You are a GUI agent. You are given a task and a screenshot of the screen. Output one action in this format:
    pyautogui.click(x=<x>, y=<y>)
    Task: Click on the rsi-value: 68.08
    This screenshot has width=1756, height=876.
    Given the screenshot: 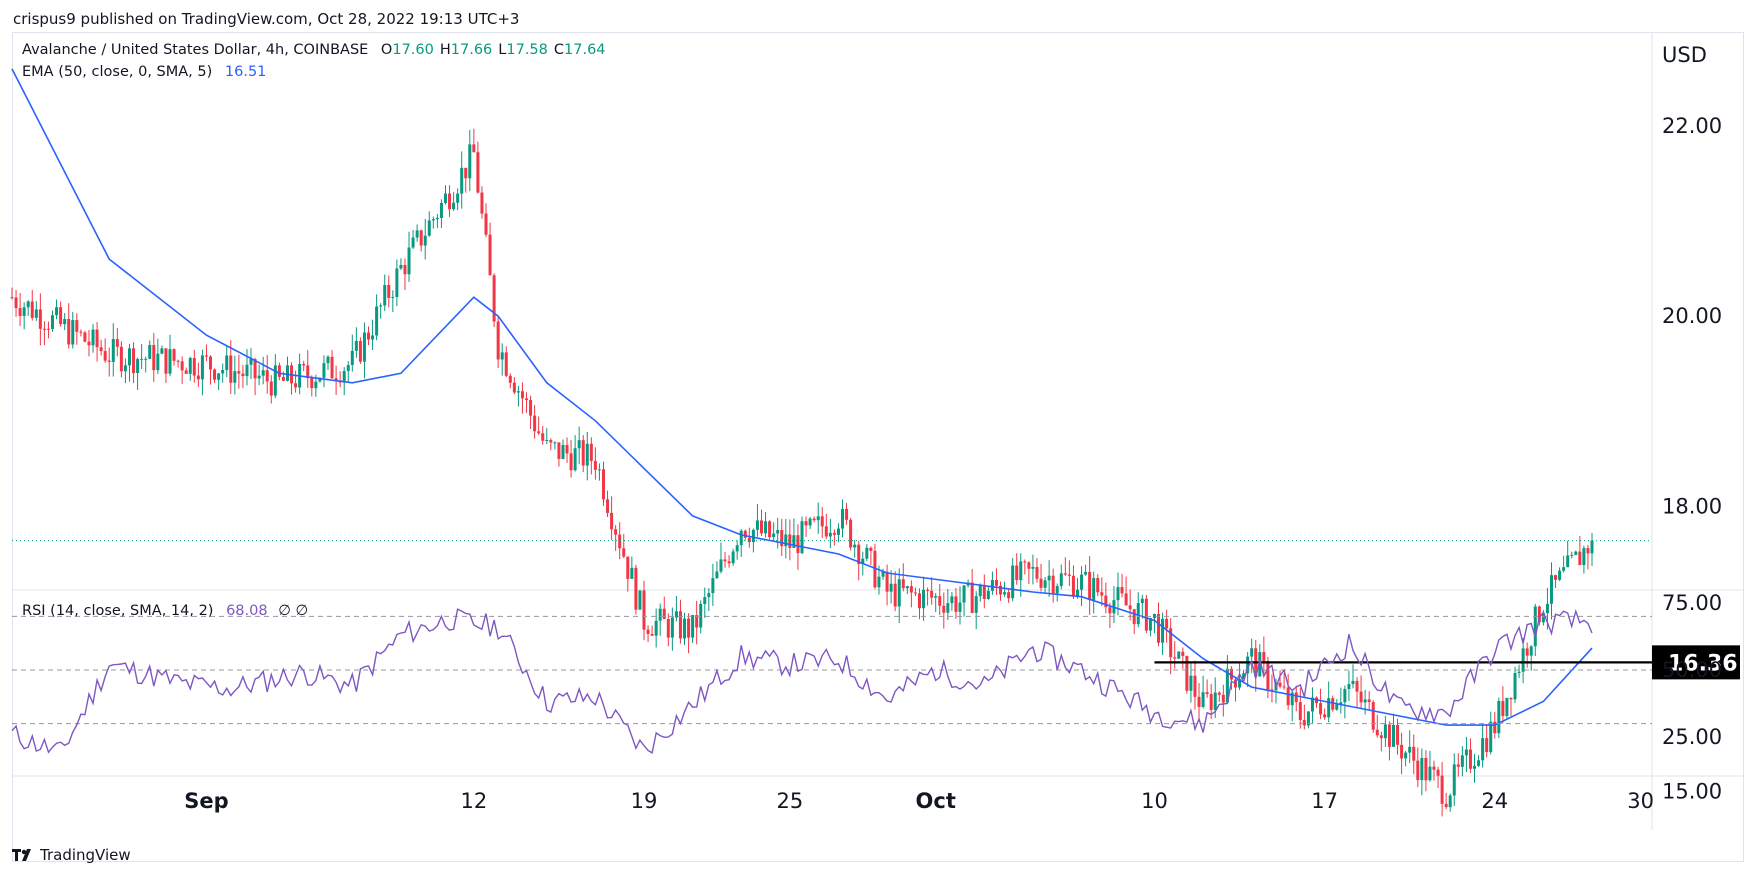 What is the action you would take?
    pyautogui.click(x=247, y=611)
    